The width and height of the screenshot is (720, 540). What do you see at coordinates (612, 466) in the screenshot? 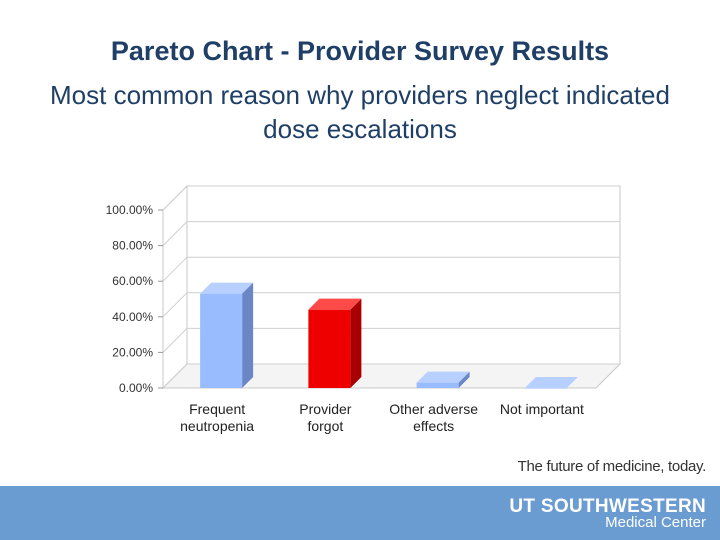
I see `tagline: The future of medicine, today.` at bounding box center [612, 466].